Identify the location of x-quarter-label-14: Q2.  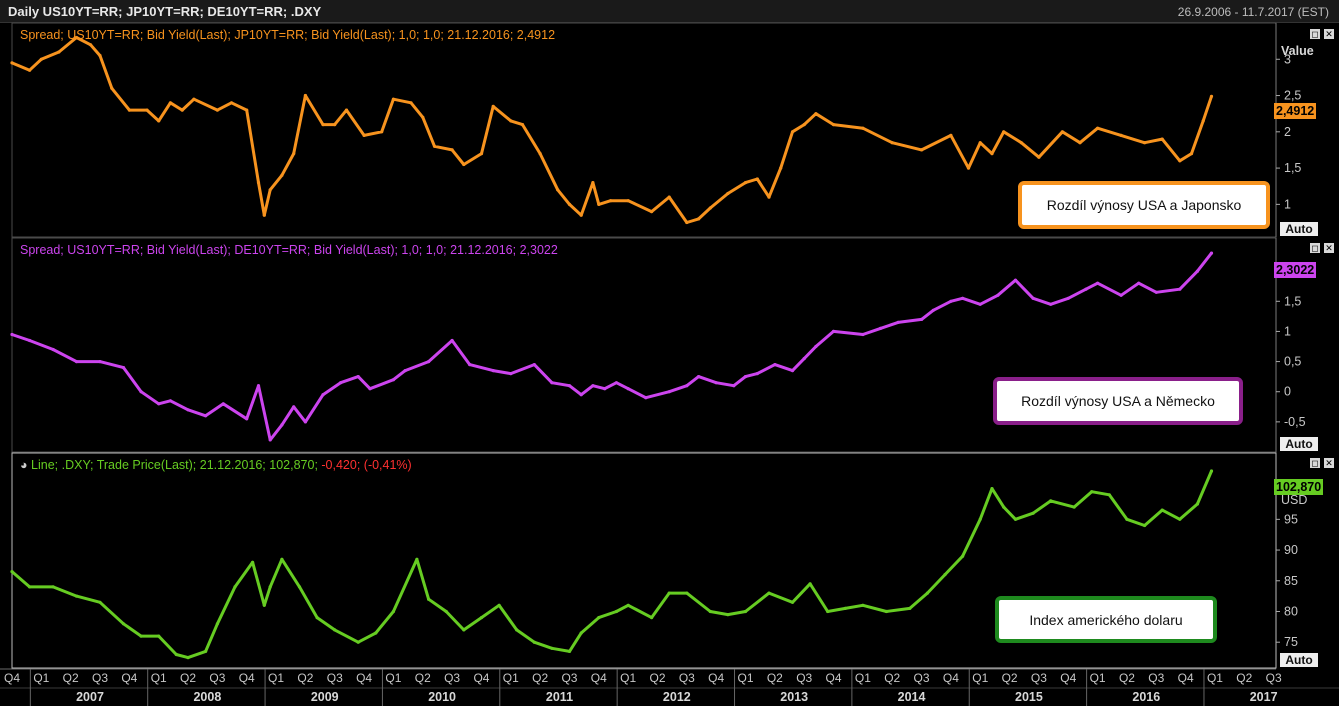
(423, 678).